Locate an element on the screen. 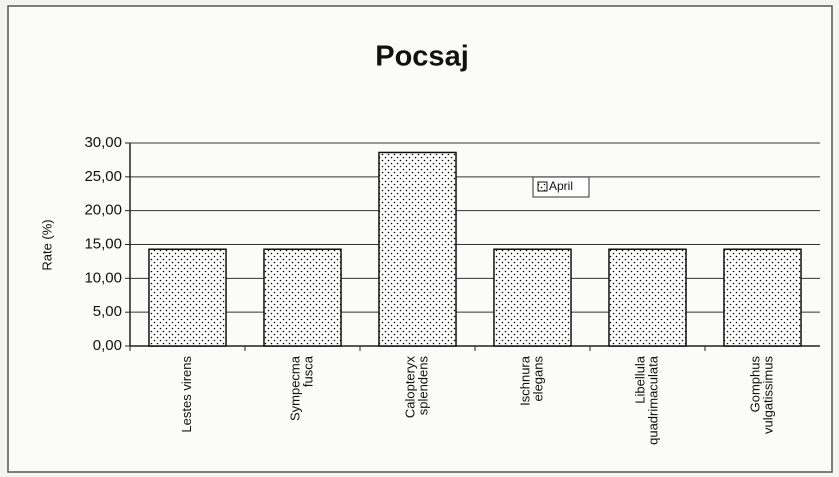 This screenshot has height=477, width=839. y-tick-label: 30,00 is located at coordinates (103, 142).